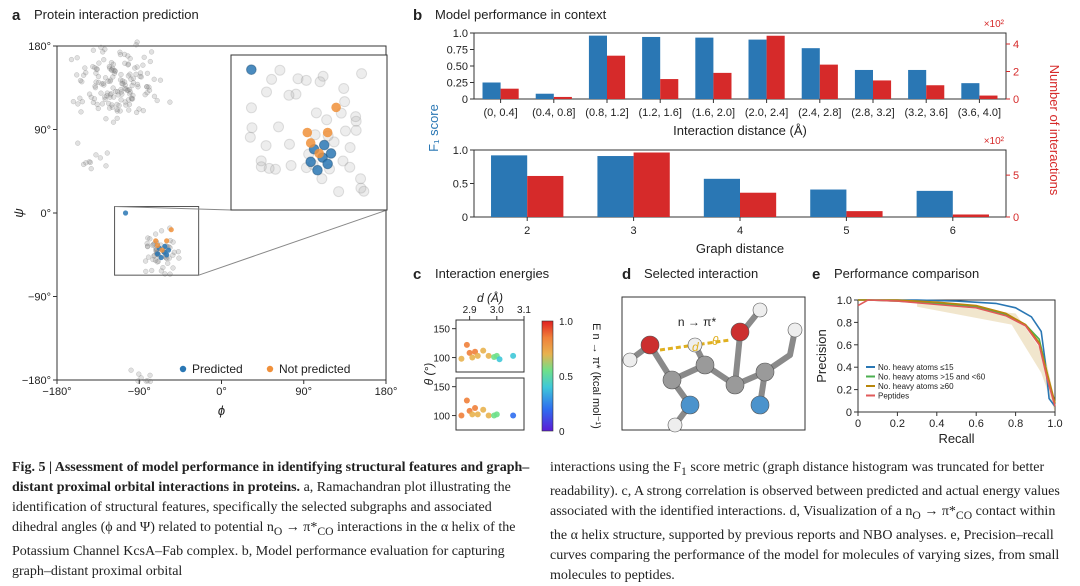 The height and width of the screenshot is (586, 1080). What do you see at coordinates (735, 385) in the screenshot?
I see `carbon-atom` at bounding box center [735, 385].